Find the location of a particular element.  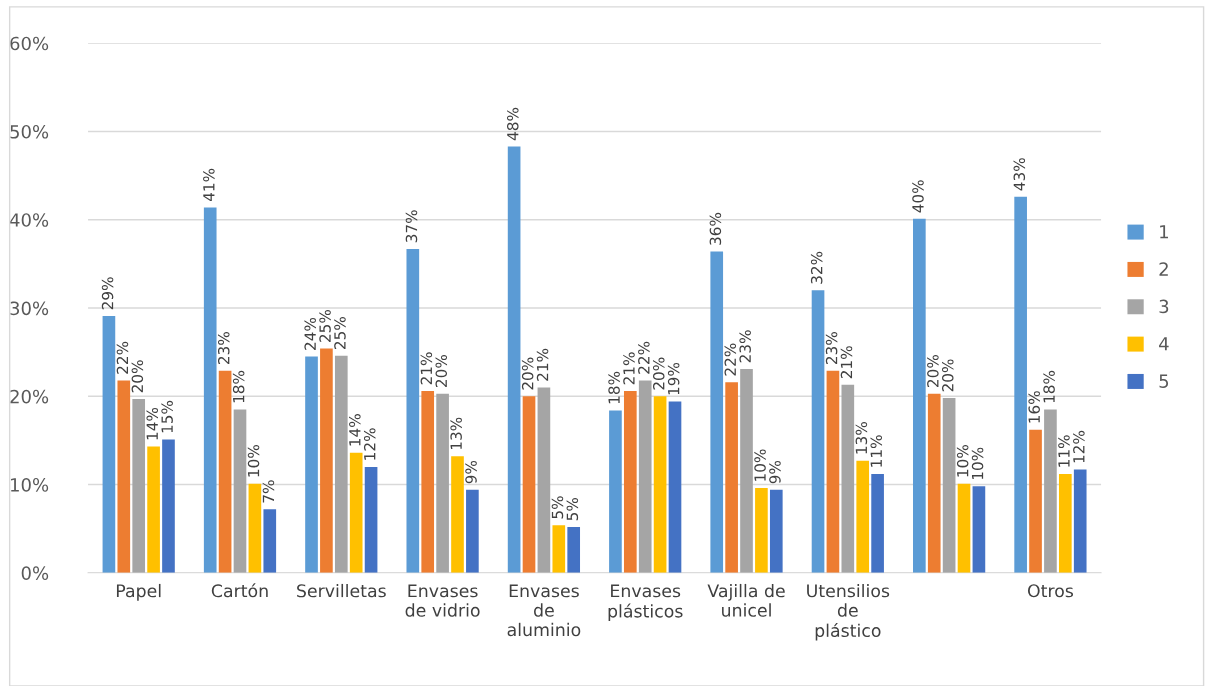

x-tick-label: Cartón is located at coordinates (239, 590).